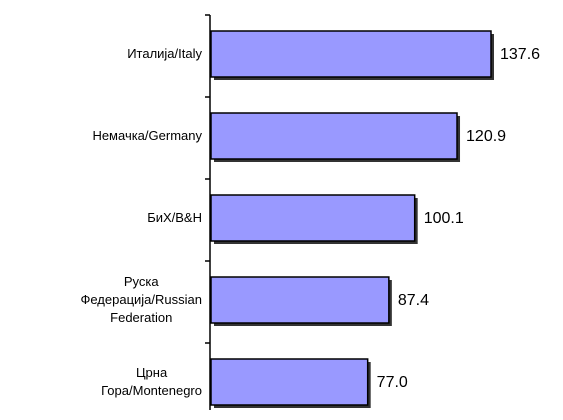  Describe the element at coordinates (147, 135) in the screenshot. I see `category-label: Немачка/Germany` at that location.